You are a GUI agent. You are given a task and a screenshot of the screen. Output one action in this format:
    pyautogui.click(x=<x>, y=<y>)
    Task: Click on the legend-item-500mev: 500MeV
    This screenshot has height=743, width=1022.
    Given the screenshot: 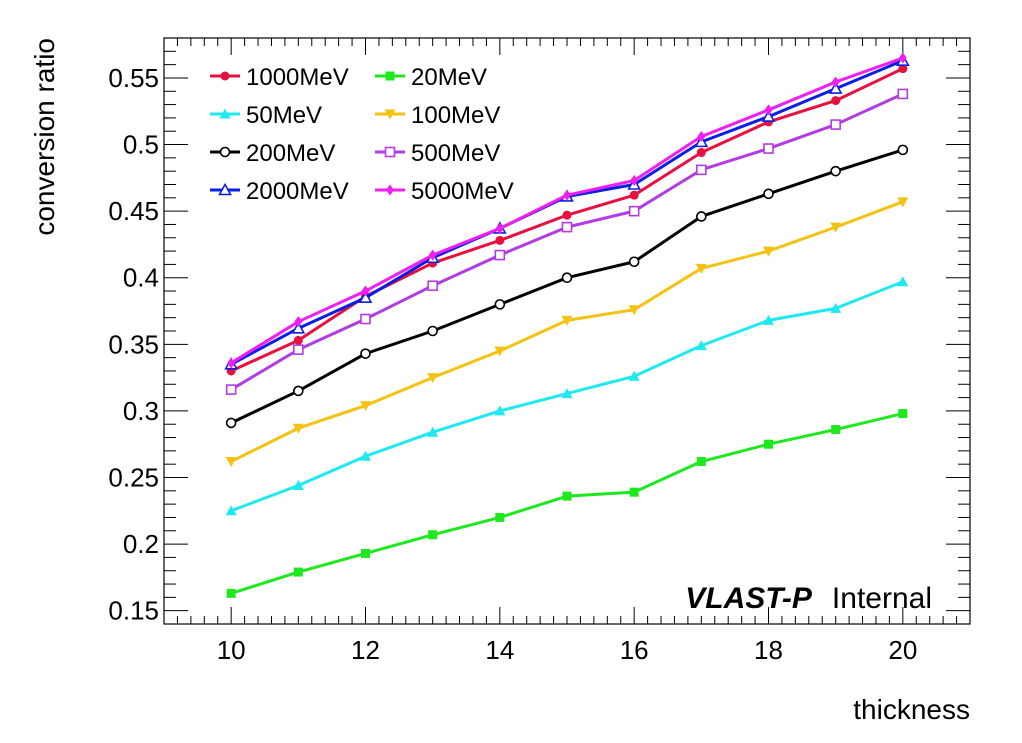 What is the action you would take?
    pyautogui.click(x=437, y=153)
    